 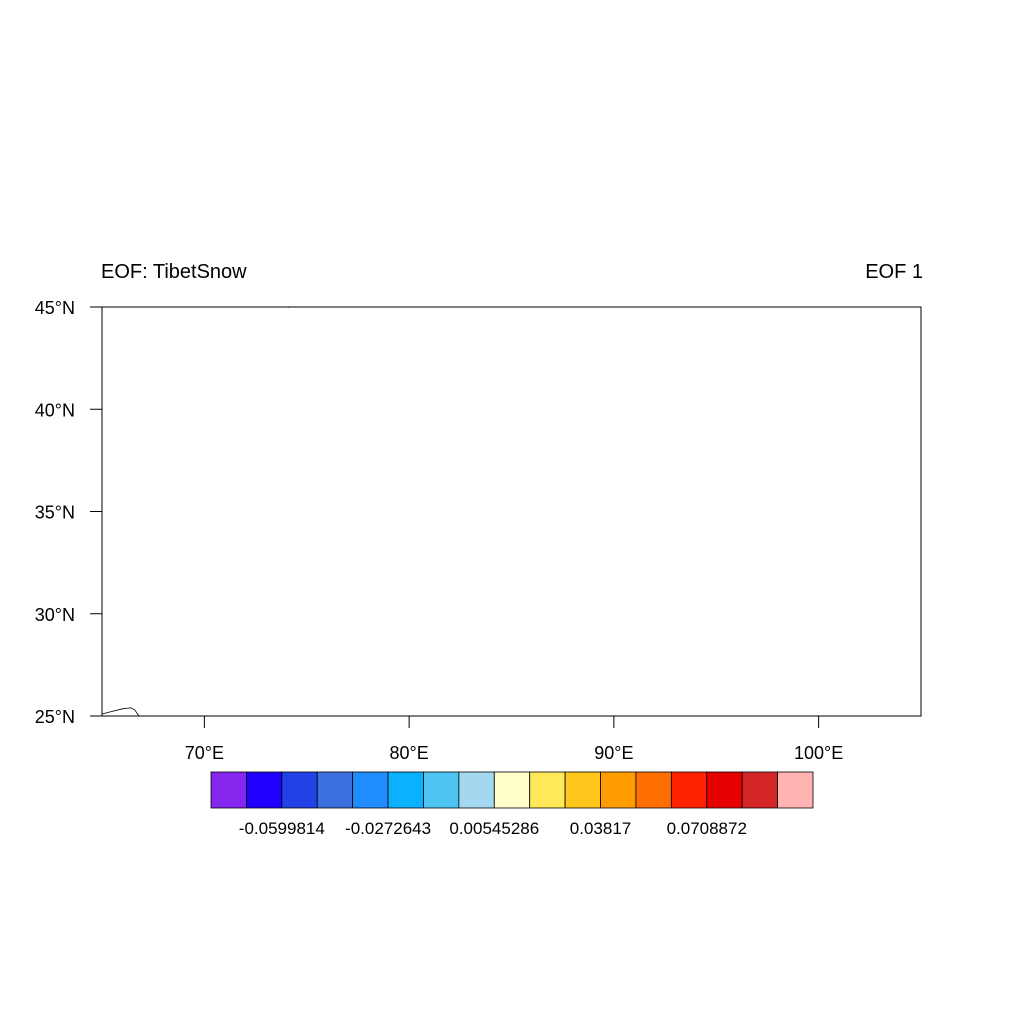 What do you see at coordinates (55, 615) in the screenshot?
I see `lat-tick-label: 30°N` at bounding box center [55, 615].